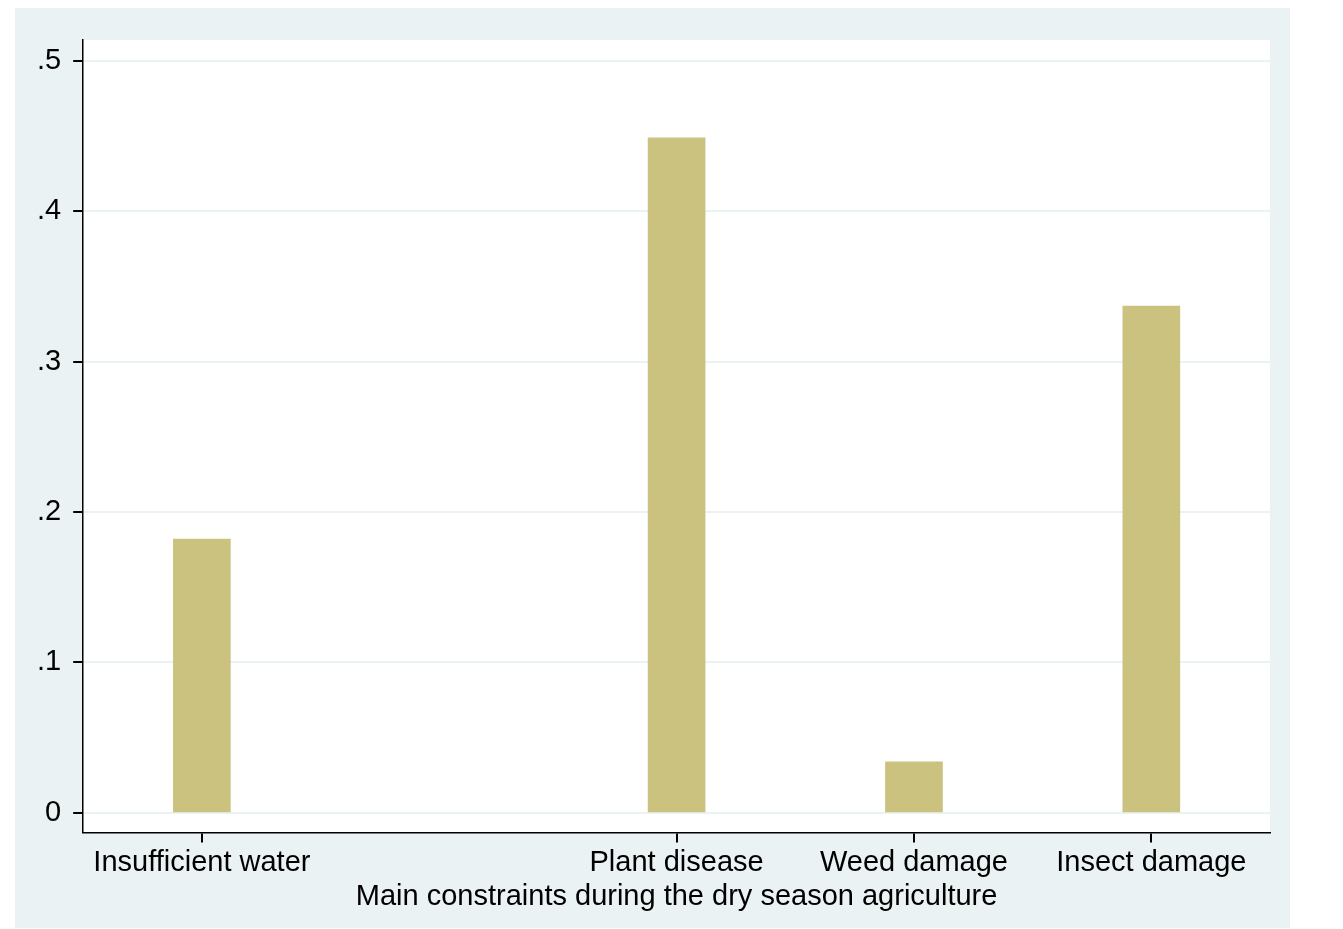 The height and width of the screenshot is (929, 1343). What do you see at coordinates (202, 860) in the screenshot?
I see `x-tick-label: Insufficient water` at bounding box center [202, 860].